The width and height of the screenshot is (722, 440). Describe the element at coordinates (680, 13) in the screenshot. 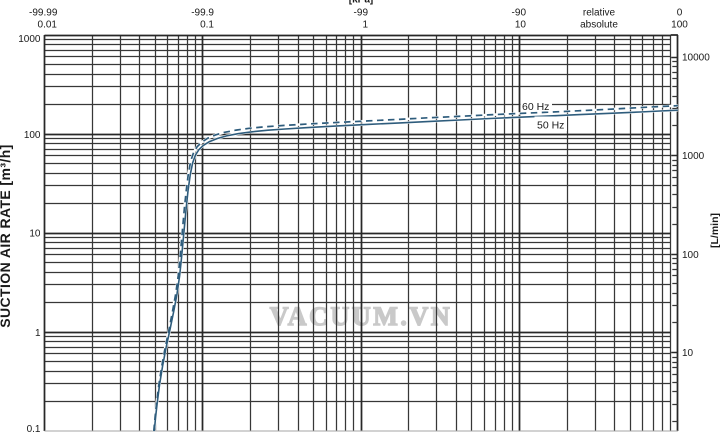

I see `svg-text: 0` at that location.